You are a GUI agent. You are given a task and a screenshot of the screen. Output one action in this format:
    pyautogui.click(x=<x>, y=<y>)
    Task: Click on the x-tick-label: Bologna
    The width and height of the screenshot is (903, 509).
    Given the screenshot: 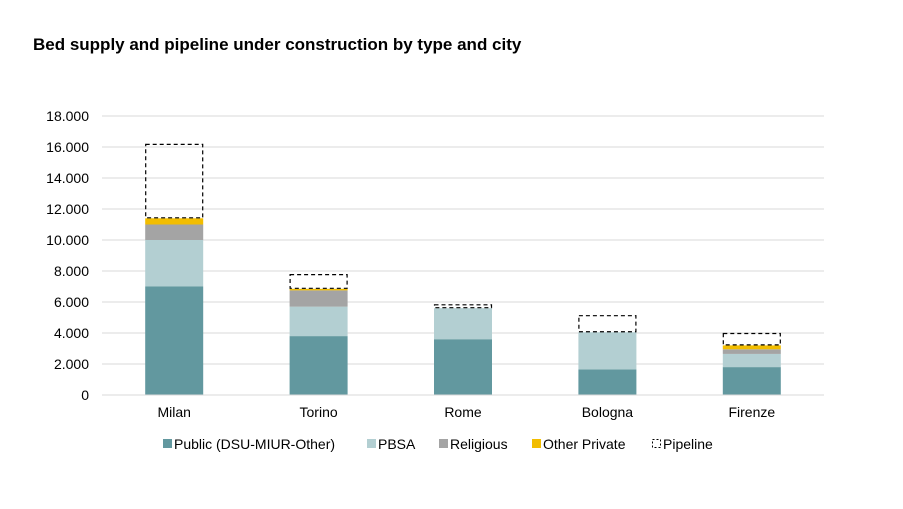 What is the action you would take?
    pyautogui.click(x=608, y=412)
    